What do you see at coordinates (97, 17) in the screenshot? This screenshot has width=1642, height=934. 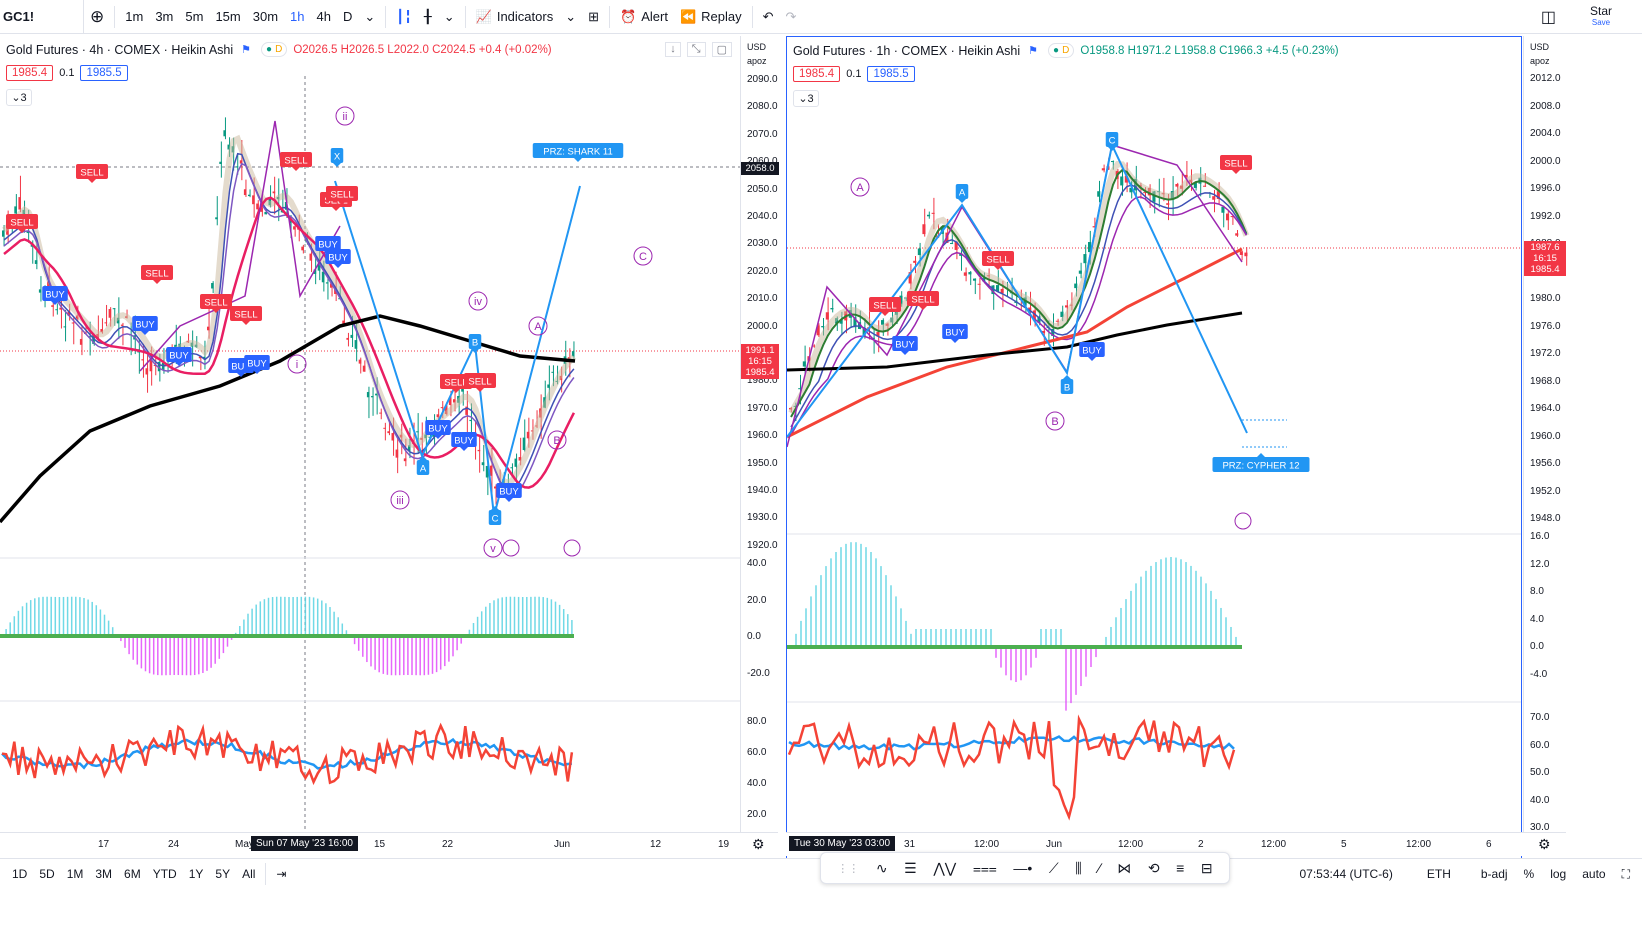 I see `add-symbol-button: ⊕` at bounding box center [97, 17].